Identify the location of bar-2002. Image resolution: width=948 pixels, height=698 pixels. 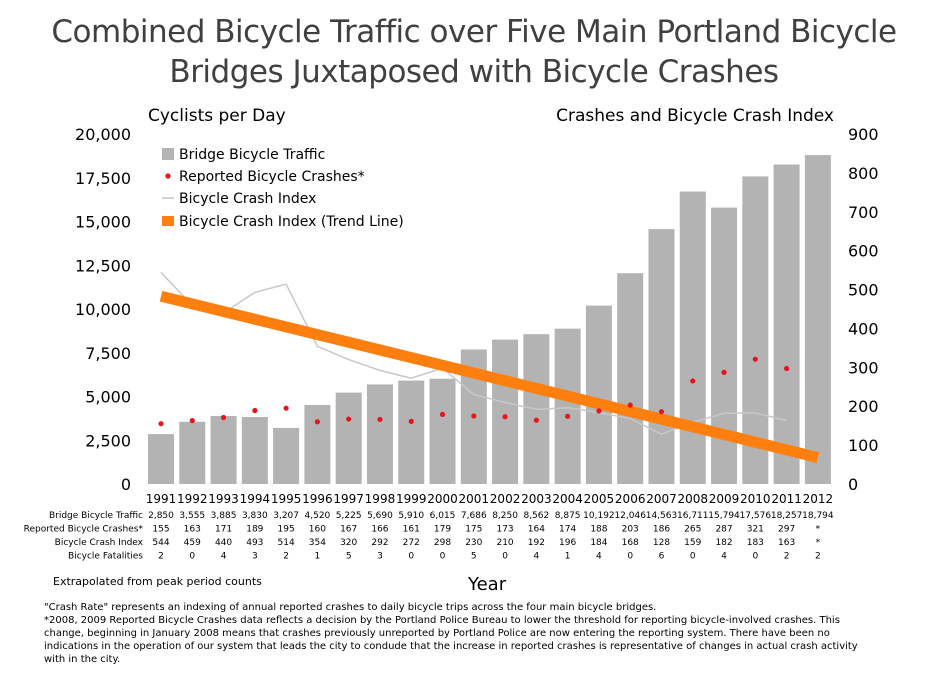
(505, 411).